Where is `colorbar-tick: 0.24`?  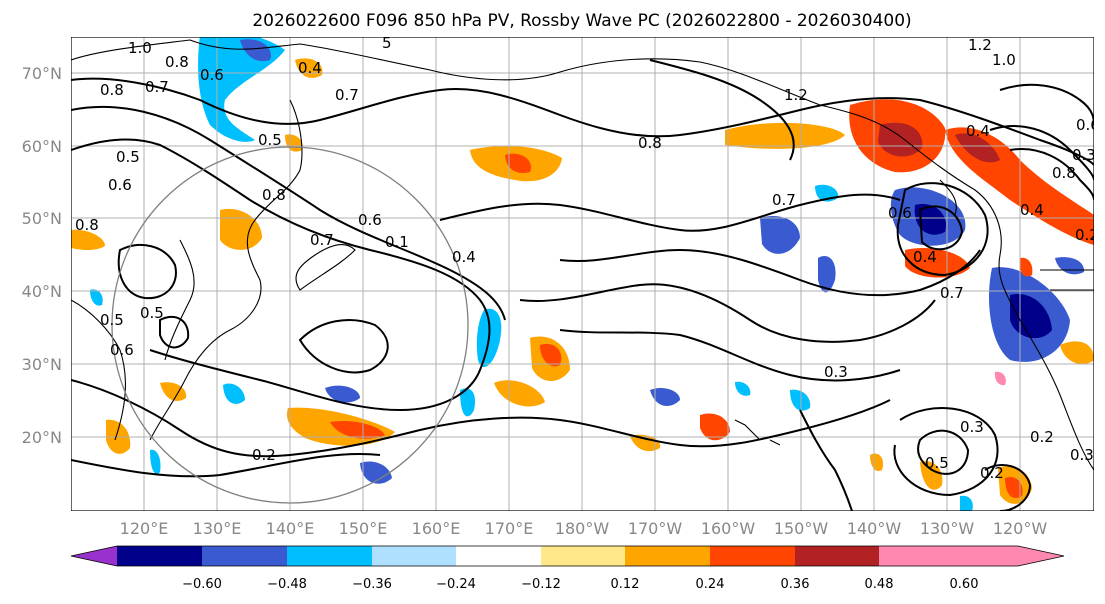 colorbar-tick: 0.24 is located at coordinates (710, 584).